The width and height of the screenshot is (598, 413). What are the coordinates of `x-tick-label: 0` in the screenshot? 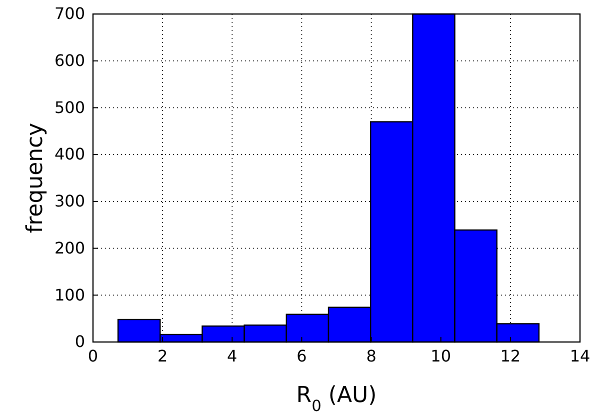 It's located at (93, 356).